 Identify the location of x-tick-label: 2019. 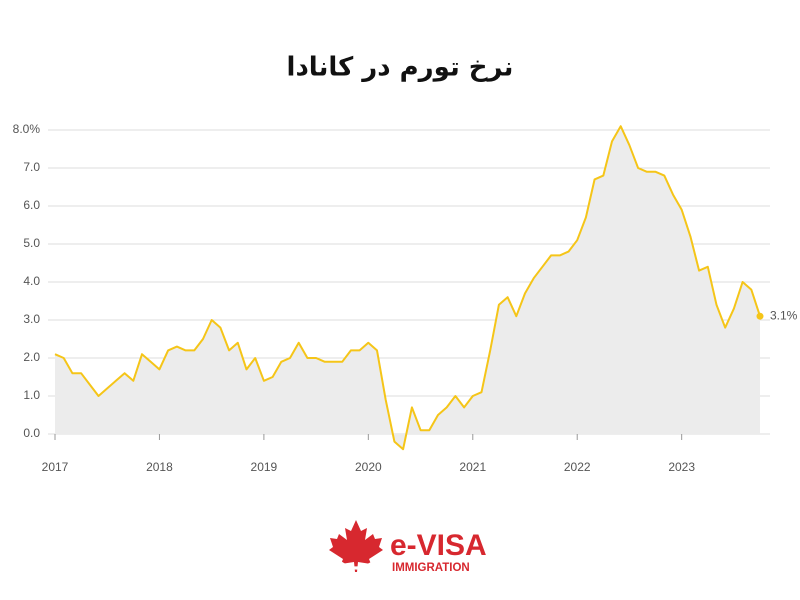
(264, 467).